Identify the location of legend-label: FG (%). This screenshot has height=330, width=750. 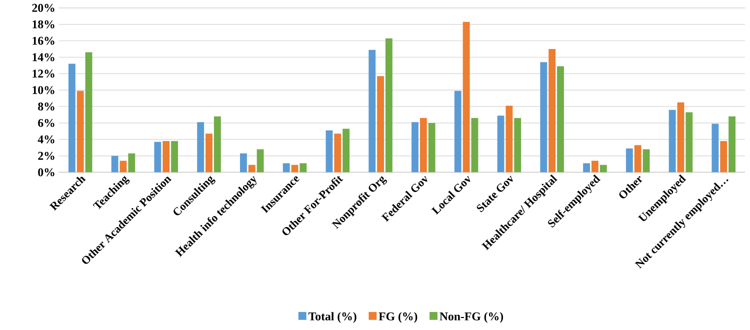
(398, 317).